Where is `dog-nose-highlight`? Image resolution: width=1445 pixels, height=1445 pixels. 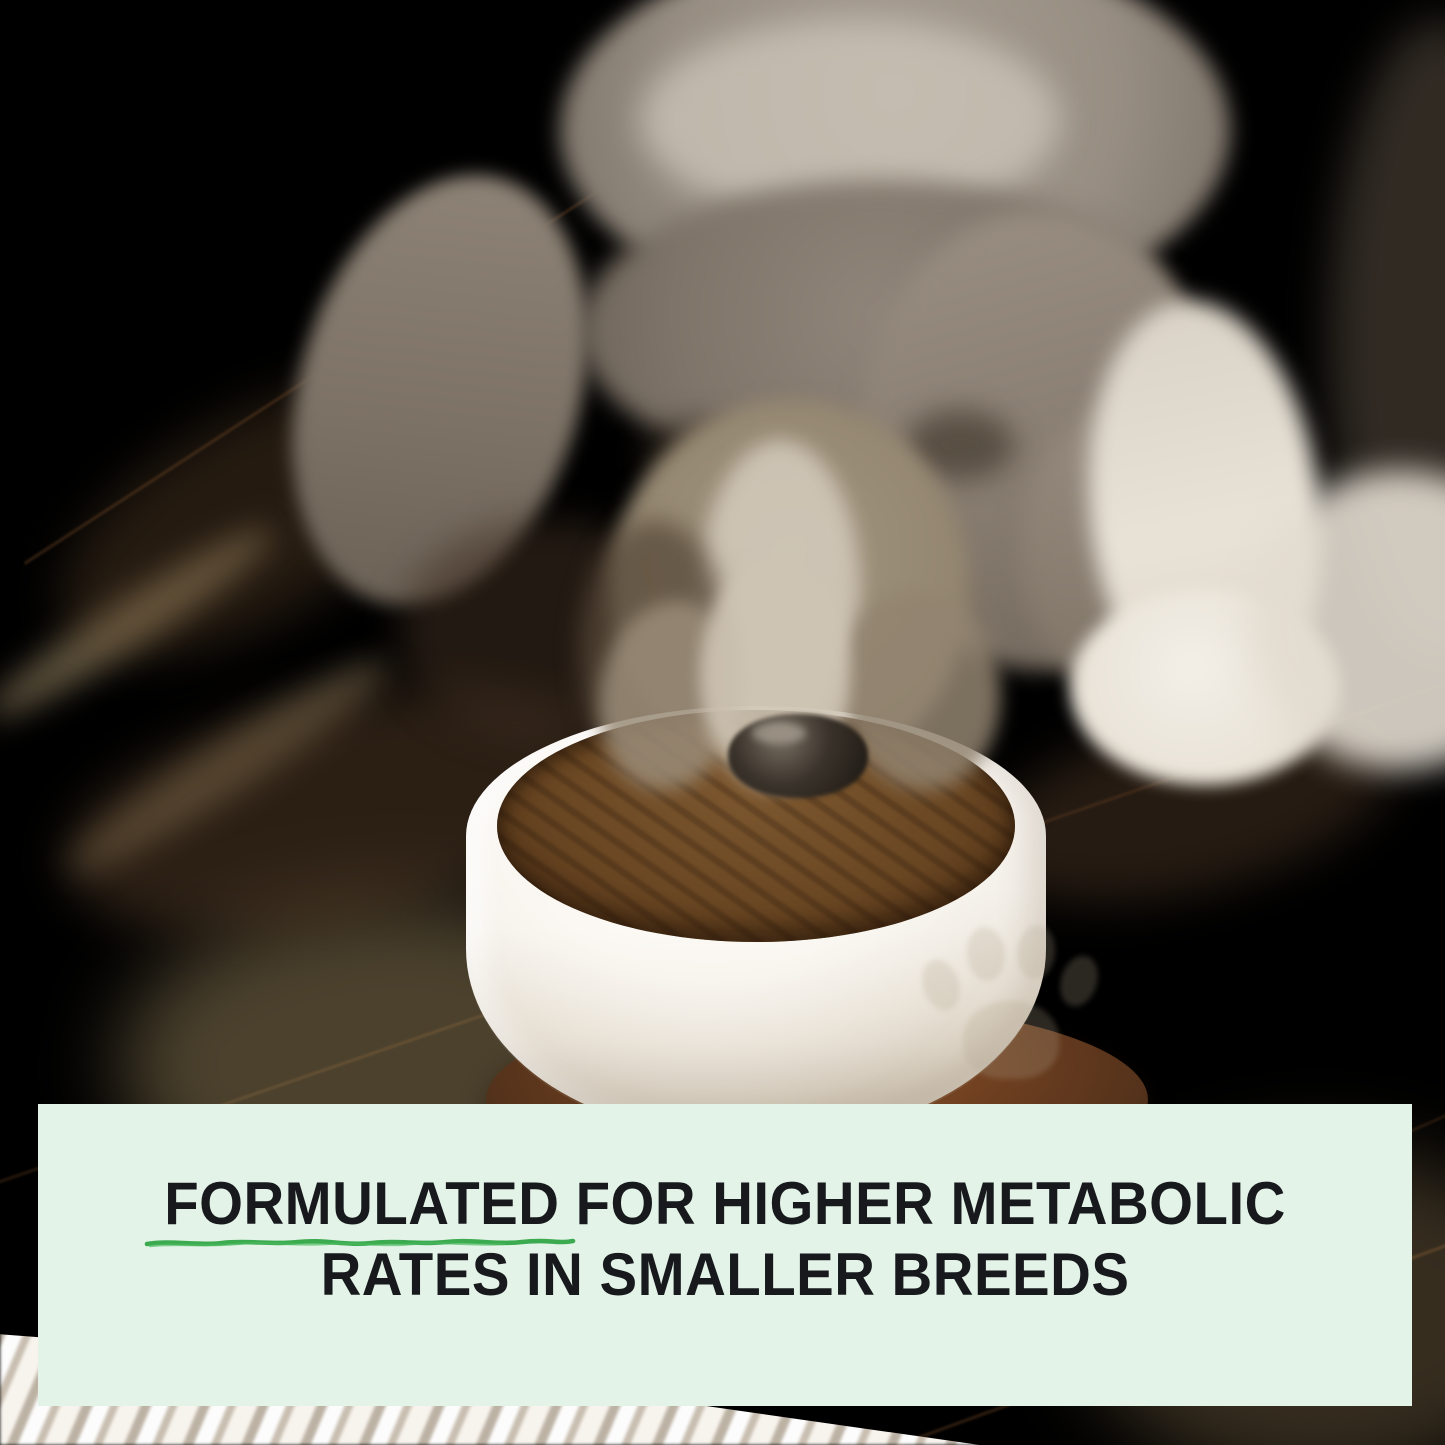 dog-nose-highlight is located at coordinates (779, 733).